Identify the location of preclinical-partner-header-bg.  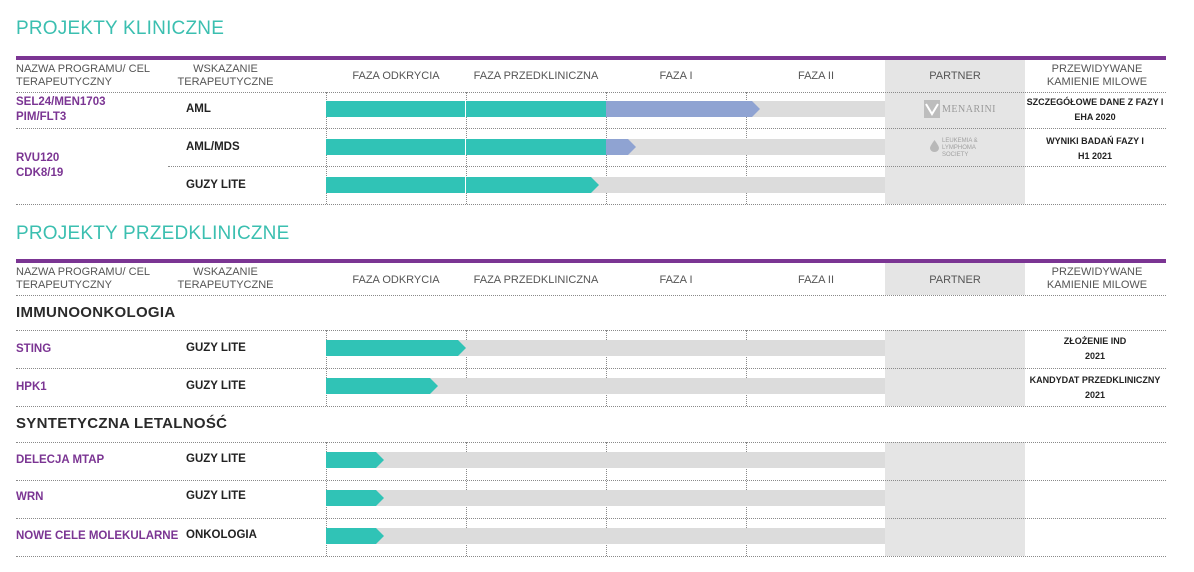
(955, 279).